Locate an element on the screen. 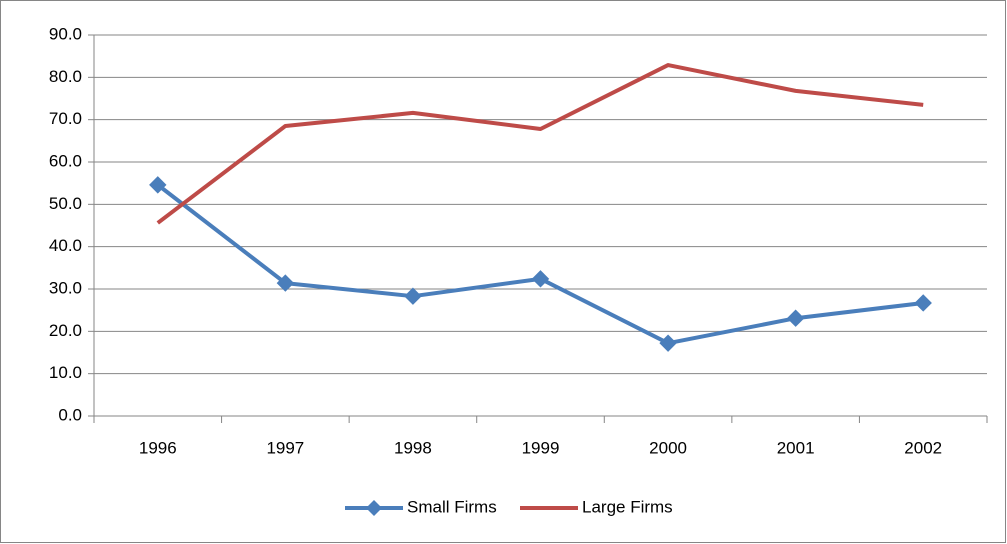 This screenshot has width=1007, height=544. y-tick-label: 10.0 is located at coordinates (65, 372).